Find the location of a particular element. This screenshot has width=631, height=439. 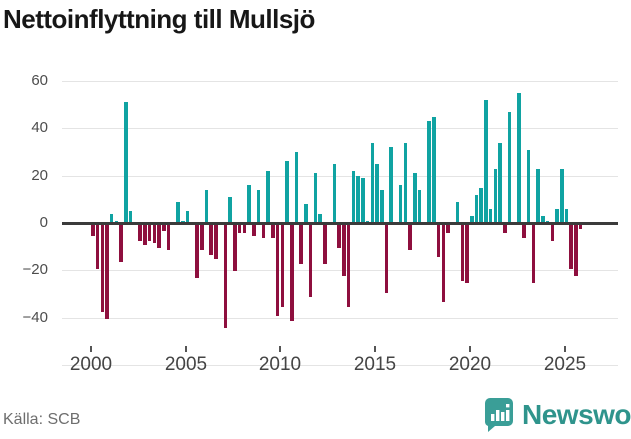

bar-2018q2 is located at coordinates (438, 240).